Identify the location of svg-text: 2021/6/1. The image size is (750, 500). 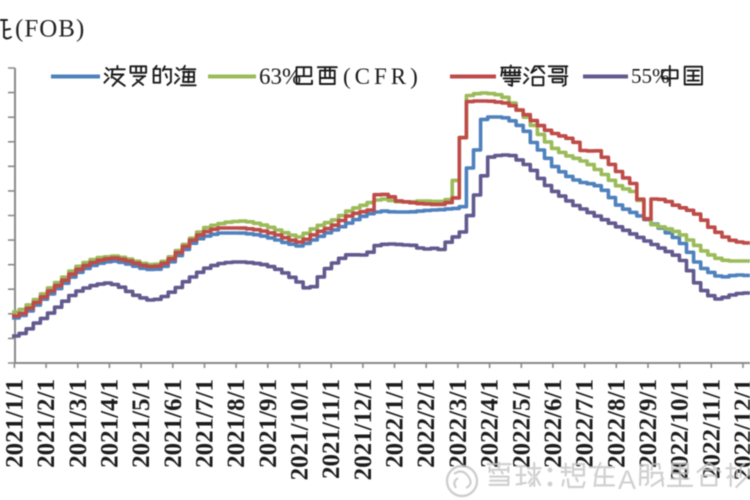
(173, 423).